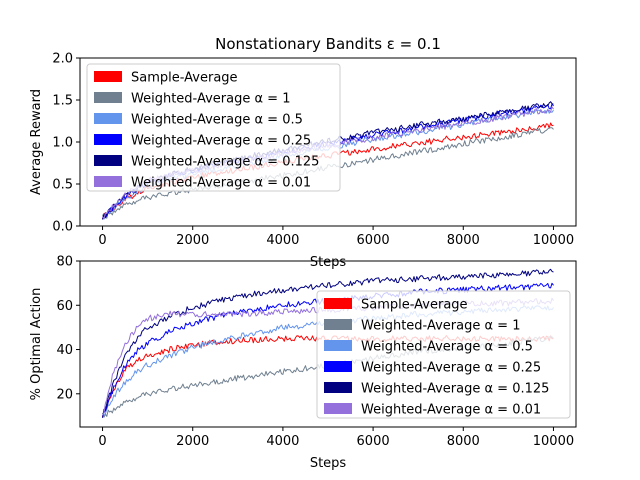 Image resolution: width=640 pixels, height=480 pixels. Describe the element at coordinates (64, 306) in the screenshot. I see `y-tick-label: 60` at that location.